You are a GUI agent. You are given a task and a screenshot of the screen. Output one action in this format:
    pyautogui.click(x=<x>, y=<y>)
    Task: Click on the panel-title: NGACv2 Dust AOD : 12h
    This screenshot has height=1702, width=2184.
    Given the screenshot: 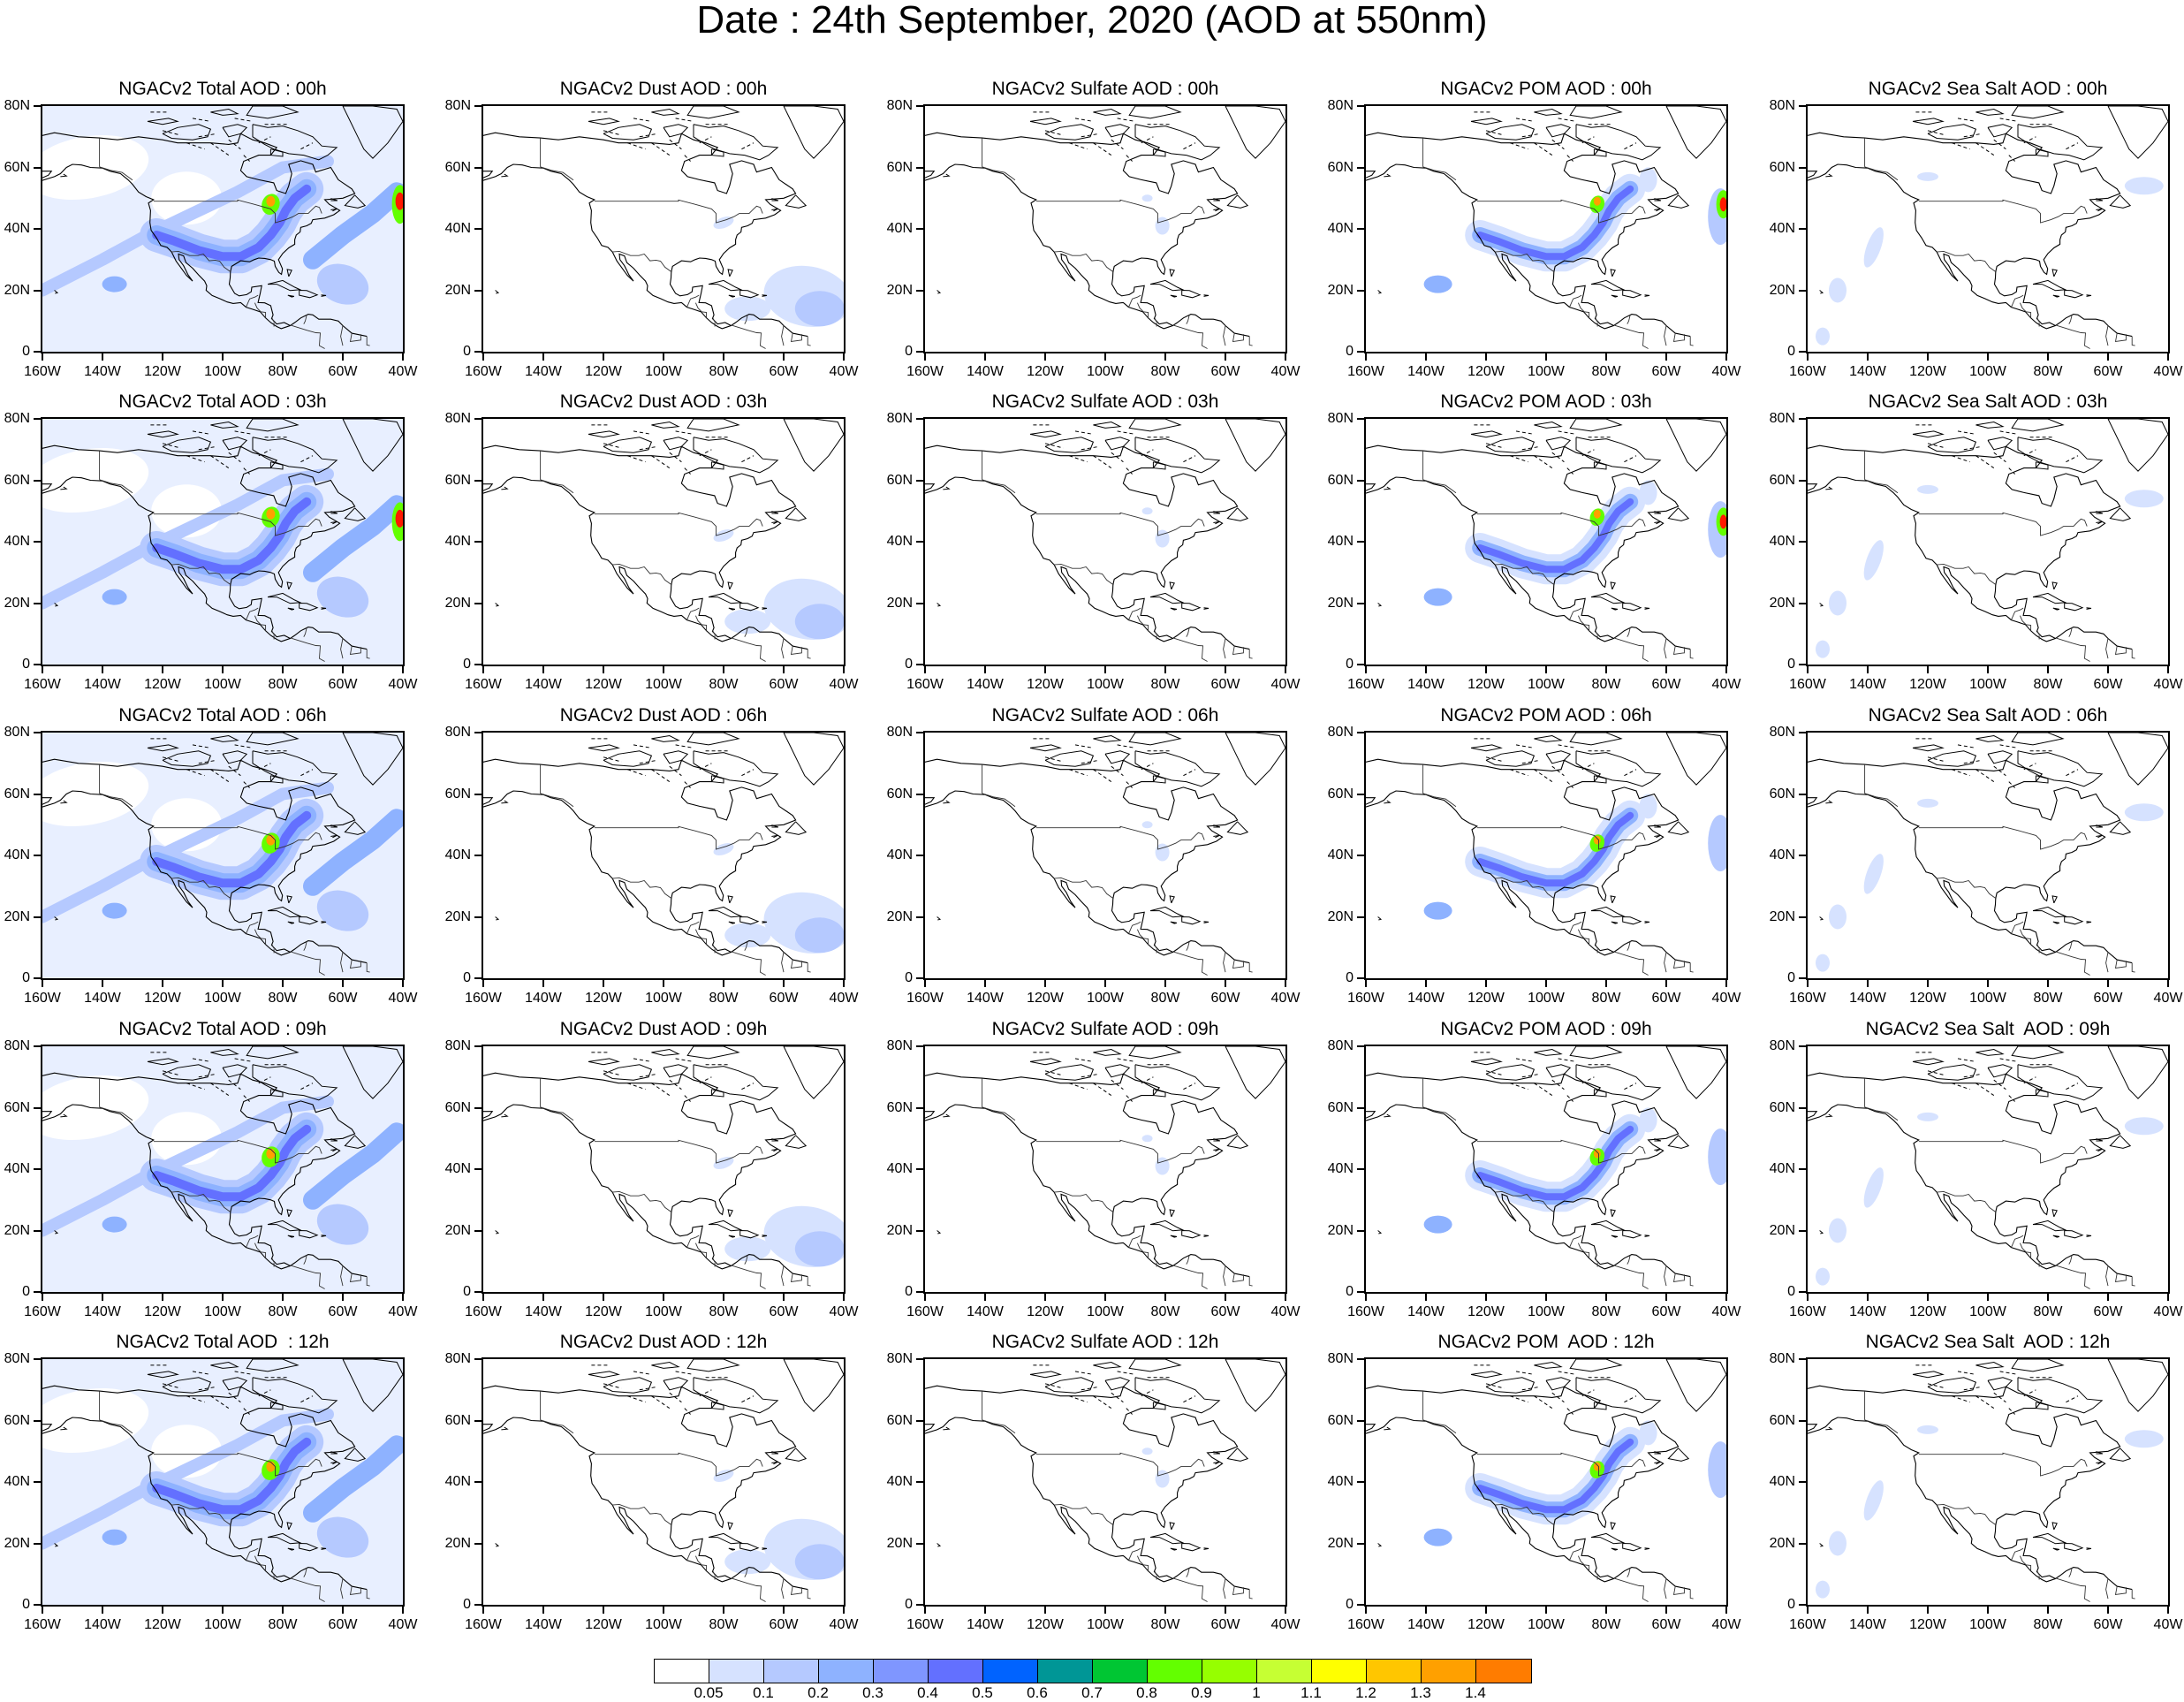 What is the action you would take?
    pyautogui.click(x=663, y=1342)
    